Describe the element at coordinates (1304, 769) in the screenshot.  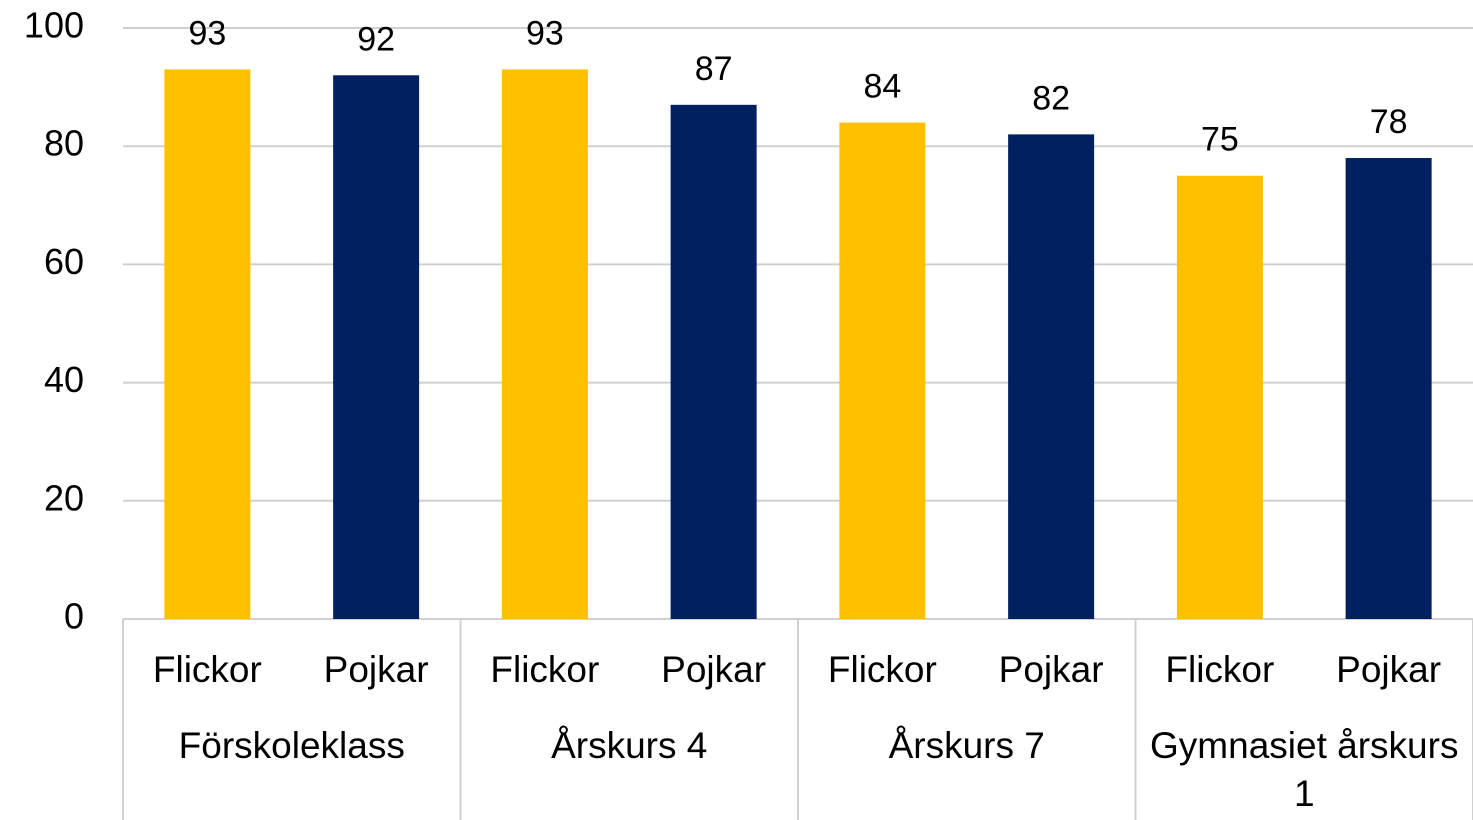
I see `group-label: Gymnasiet årskurs 1` at that location.